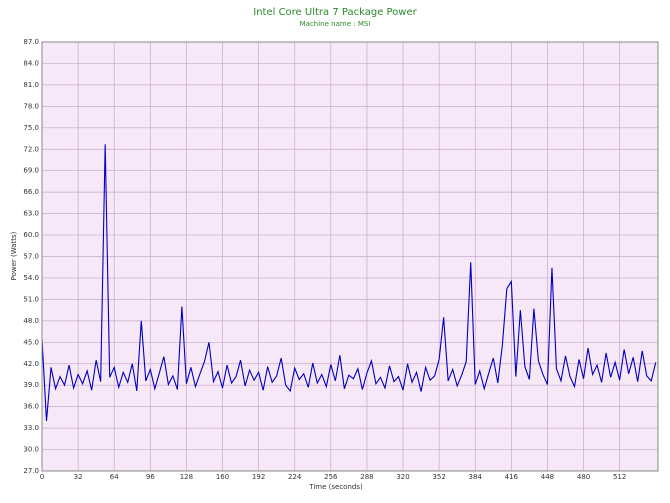  I want to click on y-tick-label: 60.0, so click(31, 235).